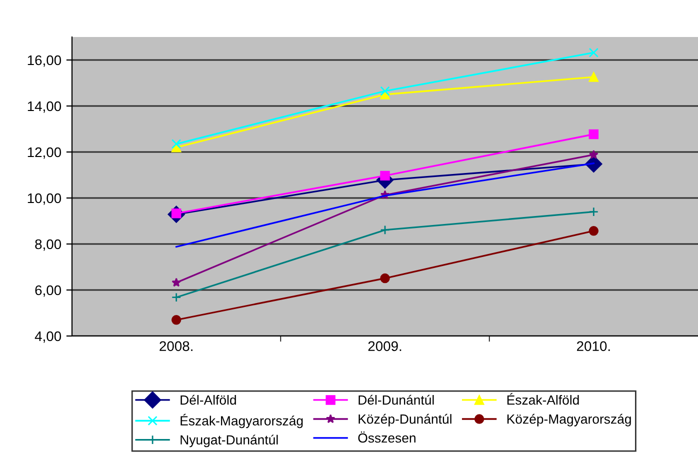 The height and width of the screenshot is (460, 698). I want to click on y-tick-label: 14,00, so click(45, 107).